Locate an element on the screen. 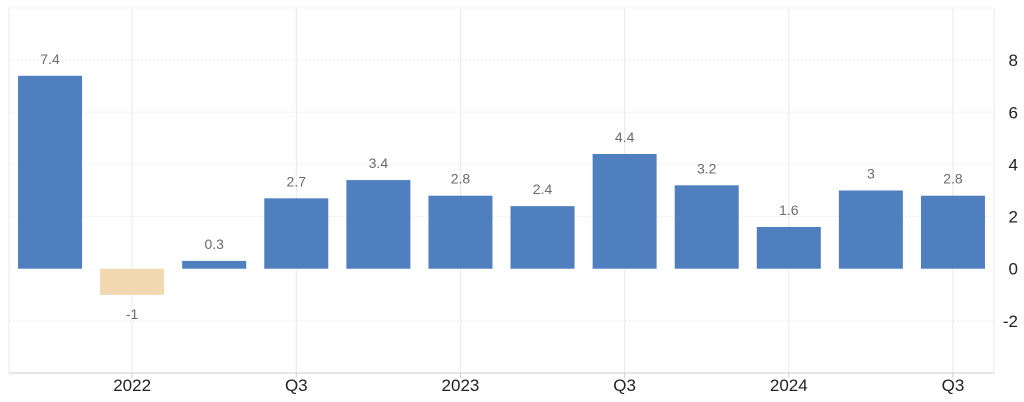  y-tick-label: -2 is located at coordinates (1010, 321).